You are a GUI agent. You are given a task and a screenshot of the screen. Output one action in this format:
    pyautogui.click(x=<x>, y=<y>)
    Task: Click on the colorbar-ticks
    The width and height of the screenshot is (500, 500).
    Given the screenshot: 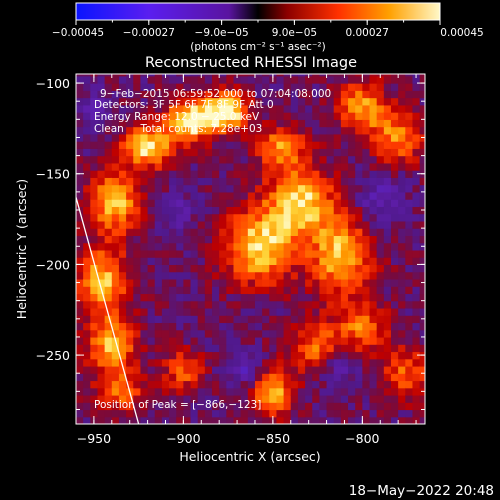 What is the action you would take?
    pyautogui.click(x=258, y=22)
    